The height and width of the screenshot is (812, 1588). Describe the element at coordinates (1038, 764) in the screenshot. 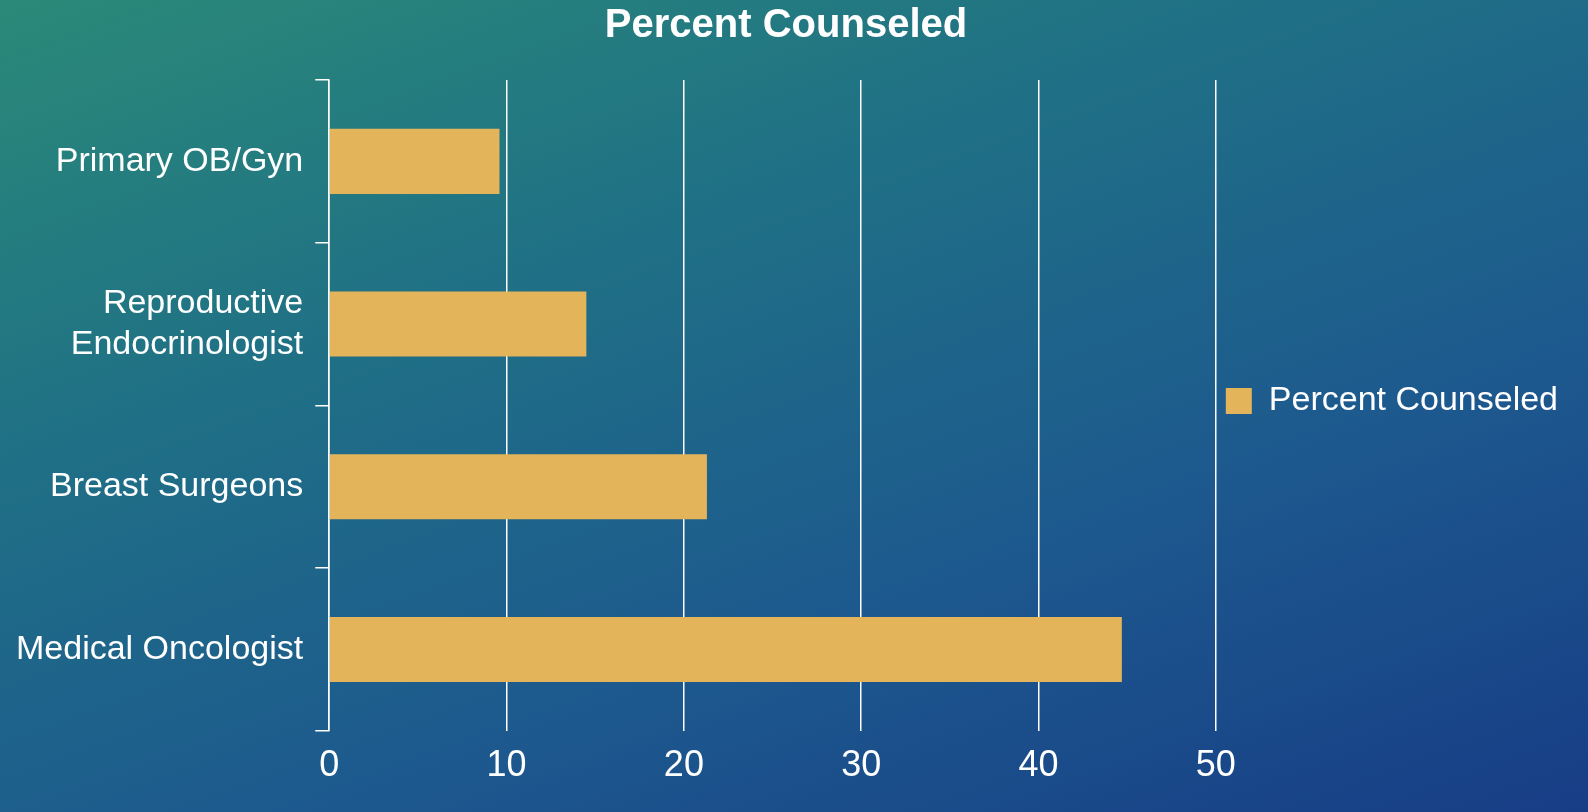

I see `x-tick-label: 40` at that location.